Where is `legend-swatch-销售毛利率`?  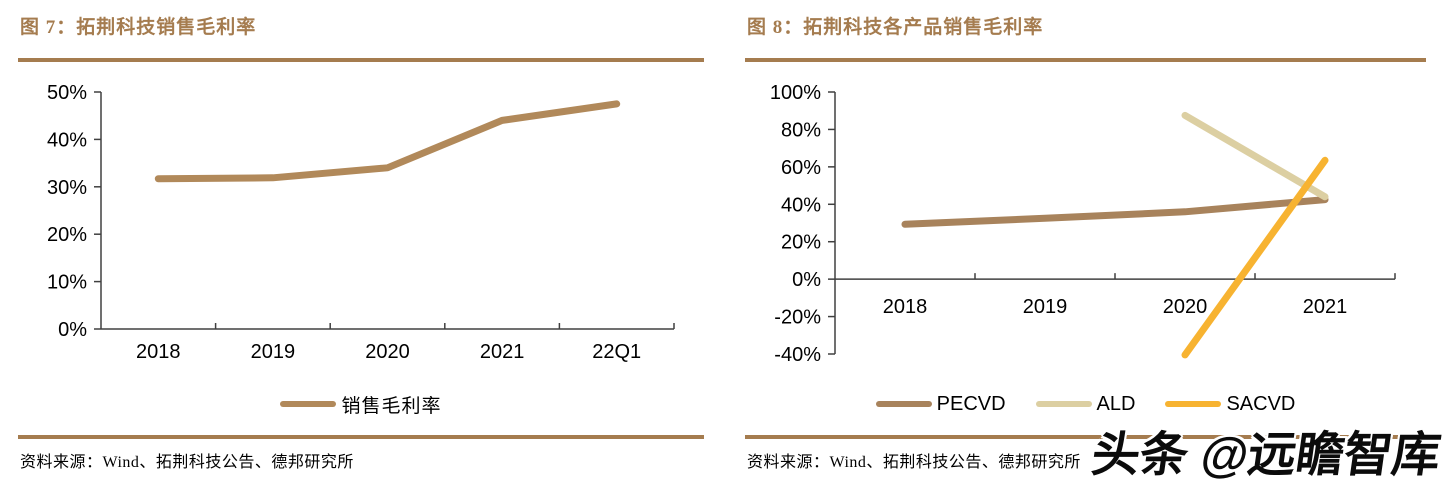
legend-swatch-销售毛利率 is located at coordinates (308, 404).